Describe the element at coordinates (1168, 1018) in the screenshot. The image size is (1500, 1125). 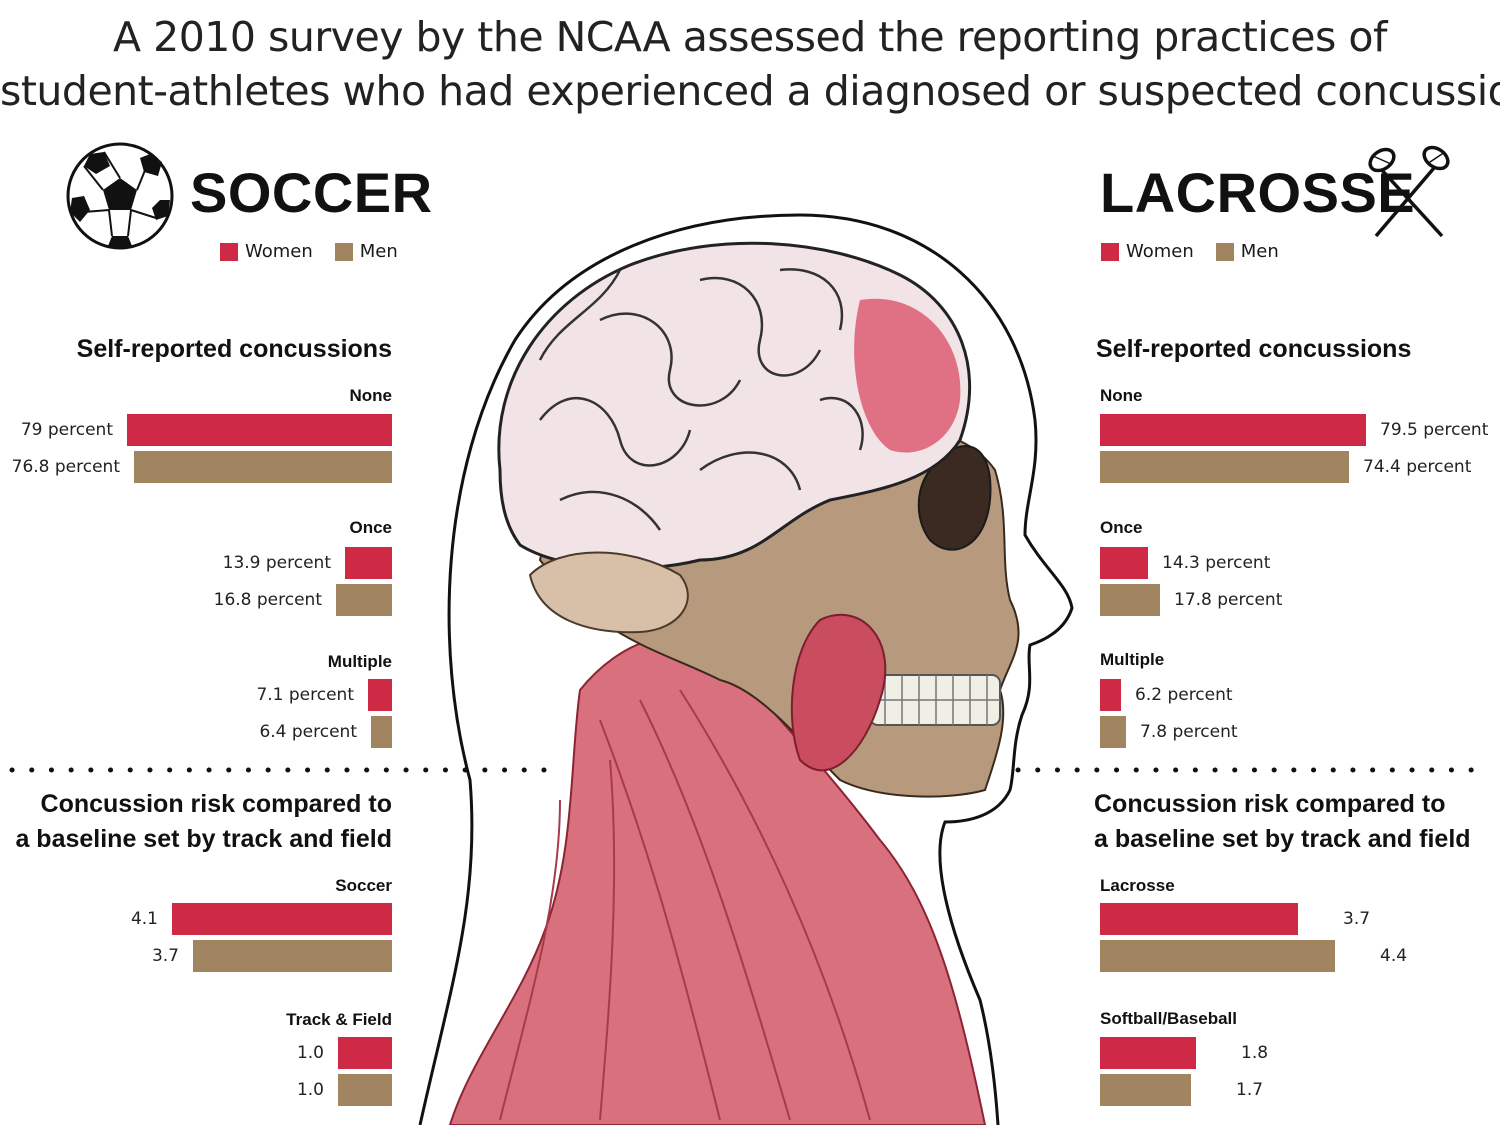
I see `category-label: Softball/Baseball` at that location.